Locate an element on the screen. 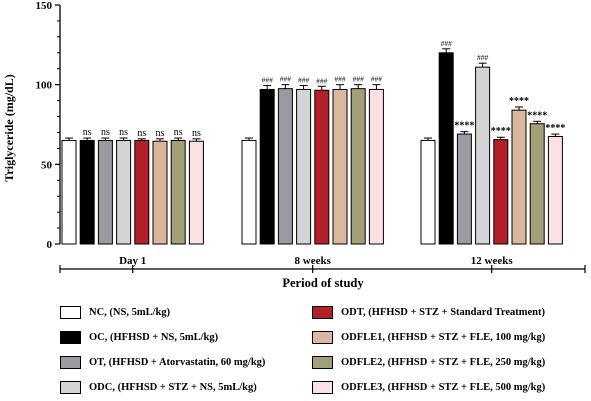  x-axis: Day 1 8 weeks 12 weeks is located at coordinates (322, 264).